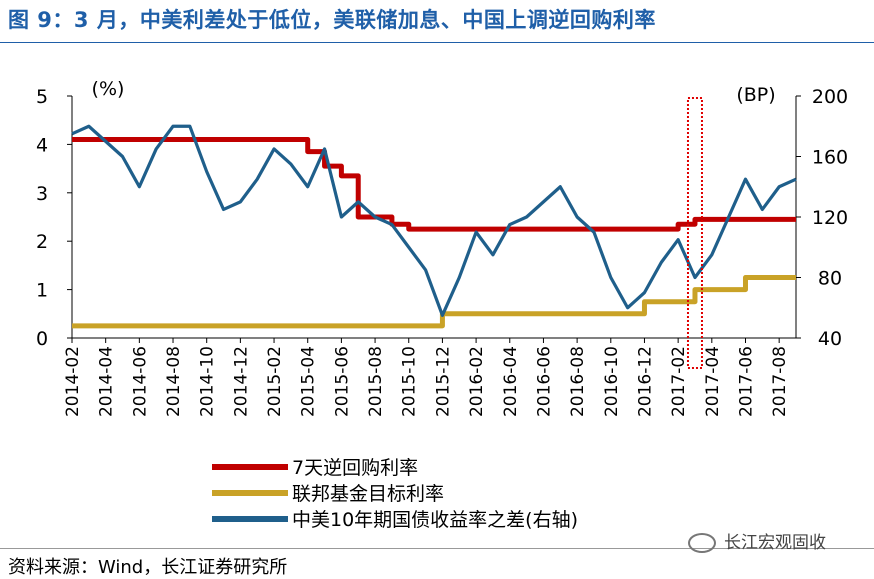 The width and height of the screenshot is (874, 579). Describe the element at coordinates (140, 381) in the screenshot. I see `x-tick-label: 2014-06` at that location.